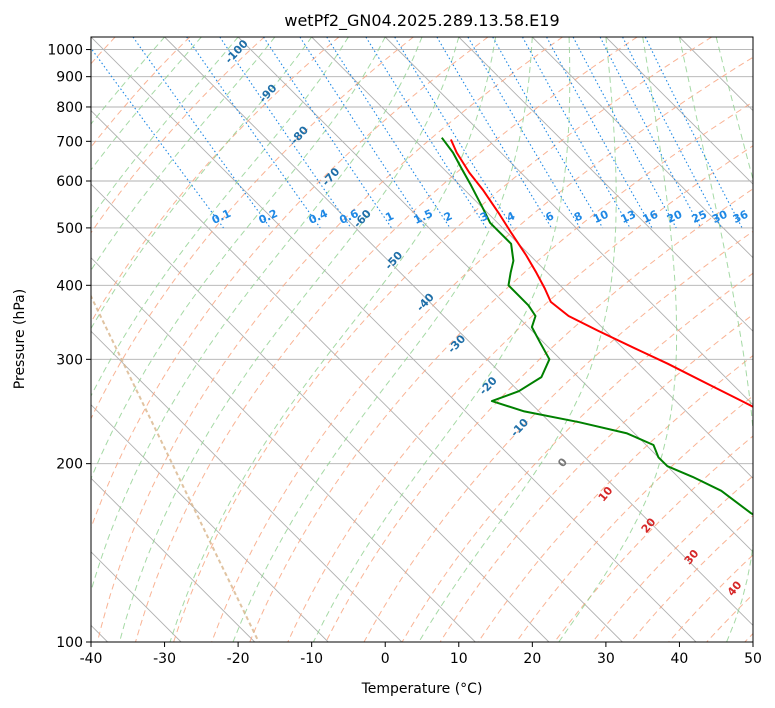  Describe the element at coordinates (699, 217) in the screenshot. I see `mixing-ratio-label: 25` at that location.